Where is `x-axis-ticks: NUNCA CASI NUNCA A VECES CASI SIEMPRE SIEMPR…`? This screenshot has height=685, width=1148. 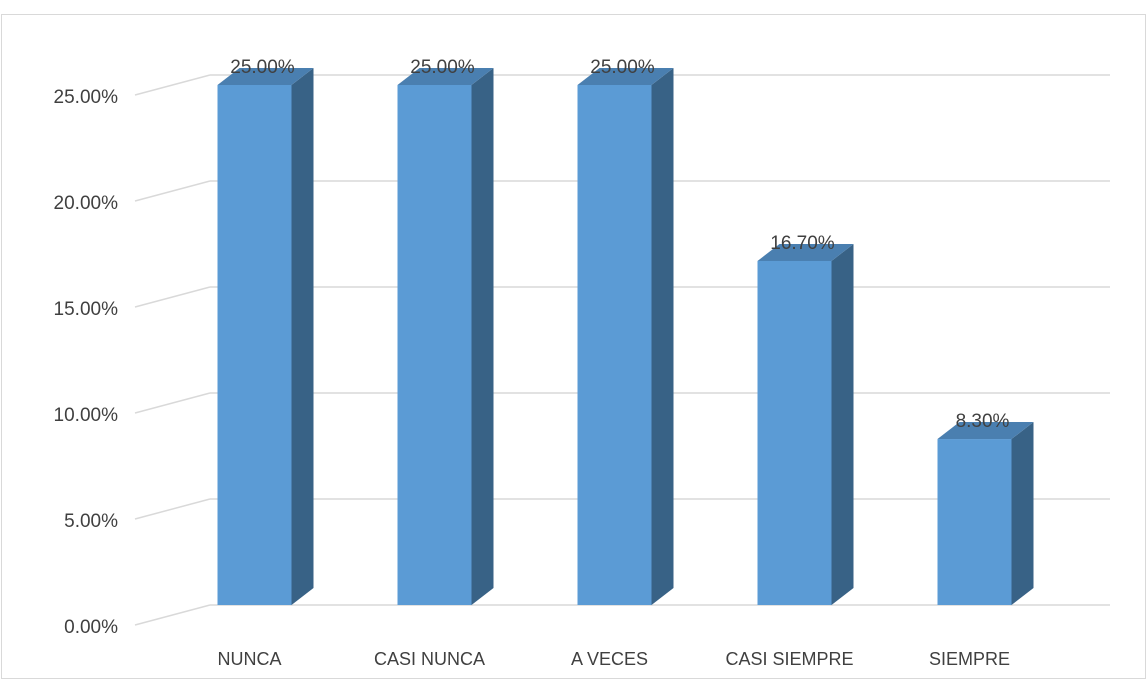
x-axis-ticks: NUNCA CASI NUNCA A VECES CASI SIEMPRE SIEMPR… is located at coordinates (613, 659).